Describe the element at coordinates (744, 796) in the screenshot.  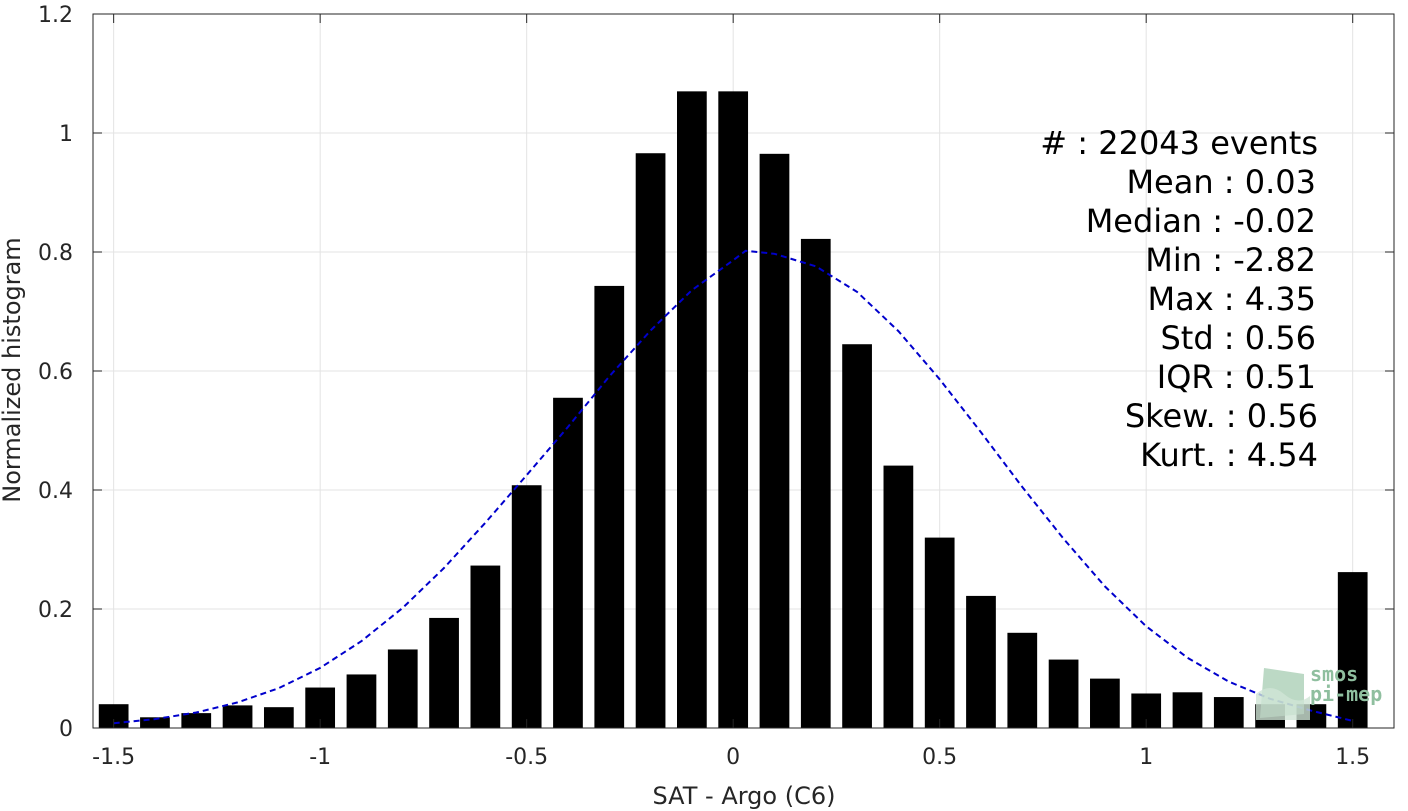
I see `x-axis-label: SAT - Argo (C6)` at that location.